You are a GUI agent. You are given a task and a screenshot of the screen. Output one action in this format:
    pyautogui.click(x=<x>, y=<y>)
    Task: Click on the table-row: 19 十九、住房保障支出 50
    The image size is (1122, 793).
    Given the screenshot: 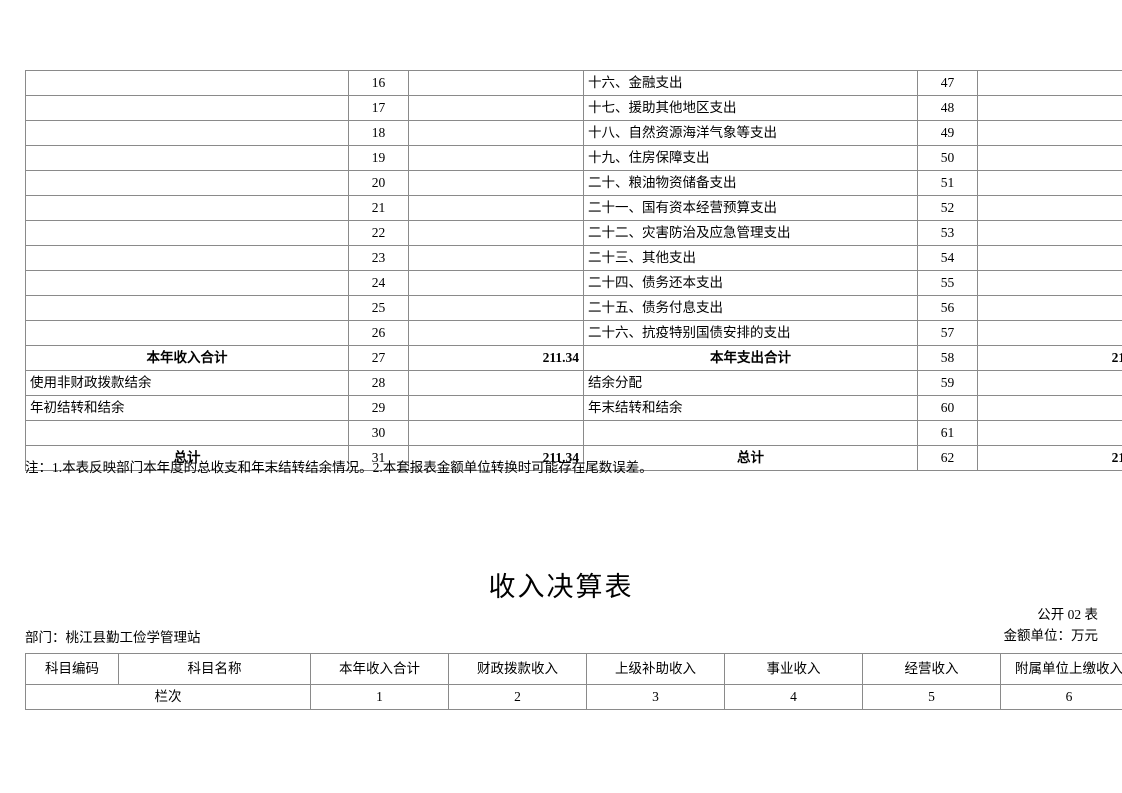 What is the action you would take?
    pyautogui.click(x=573, y=158)
    